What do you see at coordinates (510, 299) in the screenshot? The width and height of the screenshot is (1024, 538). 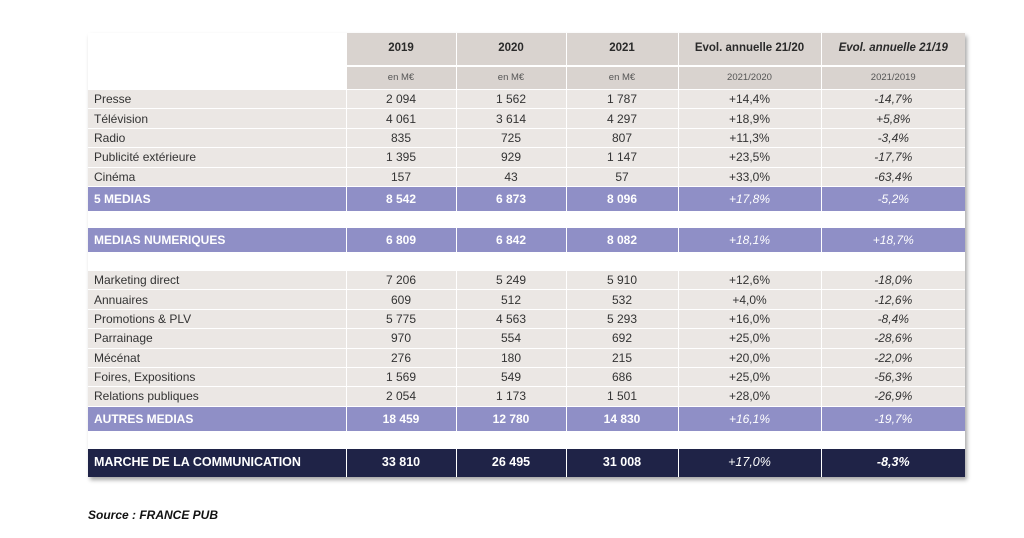 I see `row-value: 512` at bounding box center [510, 299].